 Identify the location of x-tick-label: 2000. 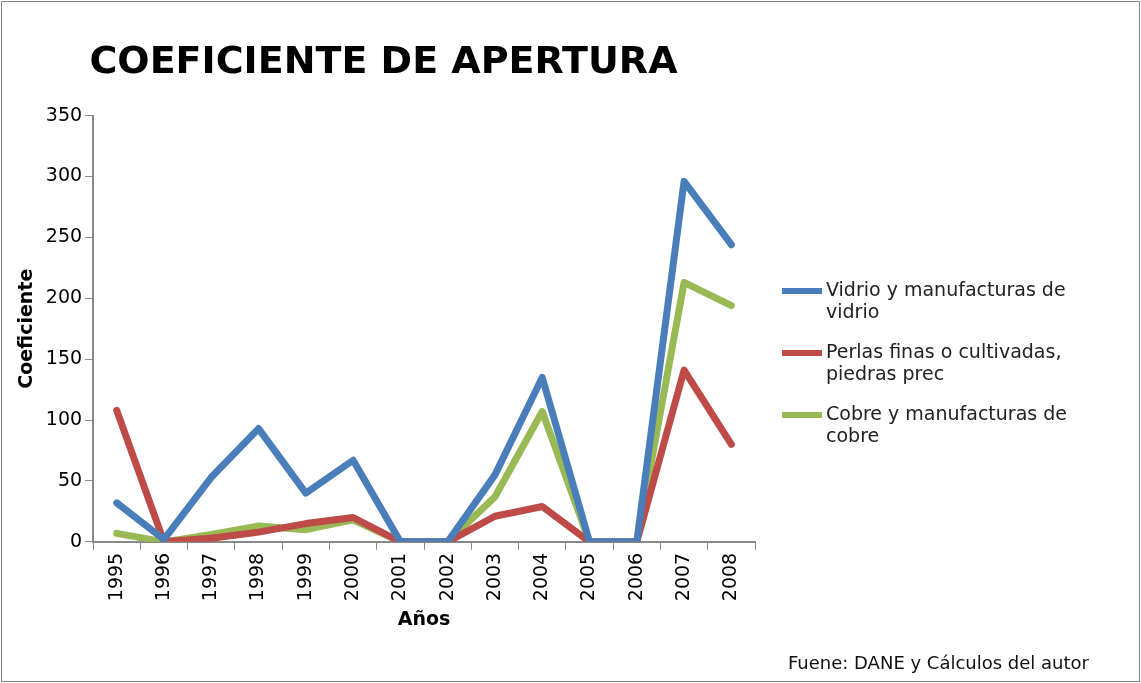
(351, 577).